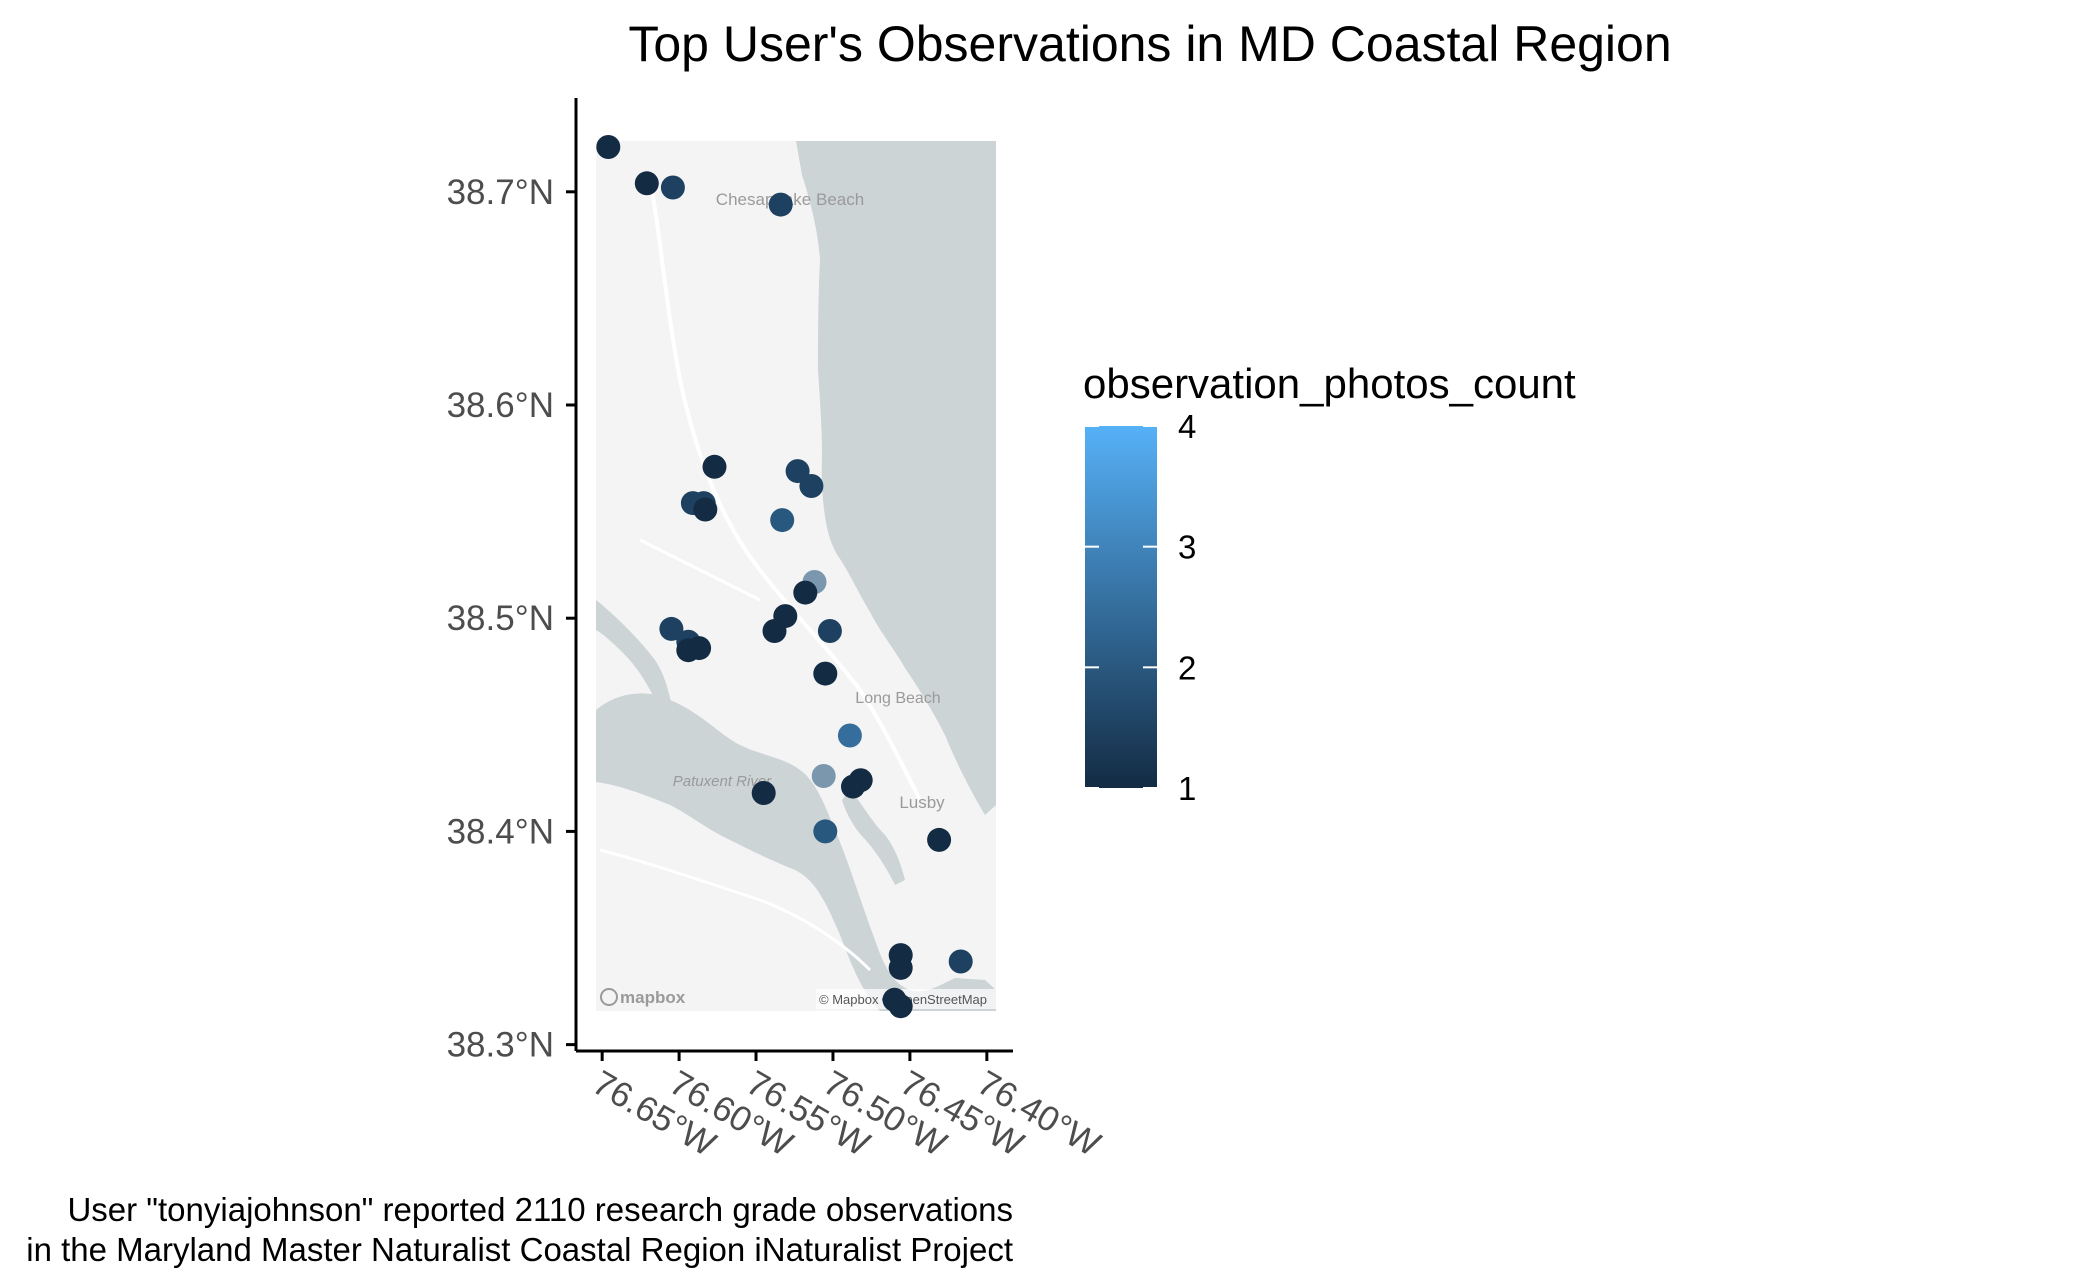 Image resolution: width=2080 pixels, height=1285 pixels. What do you see at coordinates (1121, 607) in the screenshot?
I see `legend-colorbar` at bounding box center [1121, 607].